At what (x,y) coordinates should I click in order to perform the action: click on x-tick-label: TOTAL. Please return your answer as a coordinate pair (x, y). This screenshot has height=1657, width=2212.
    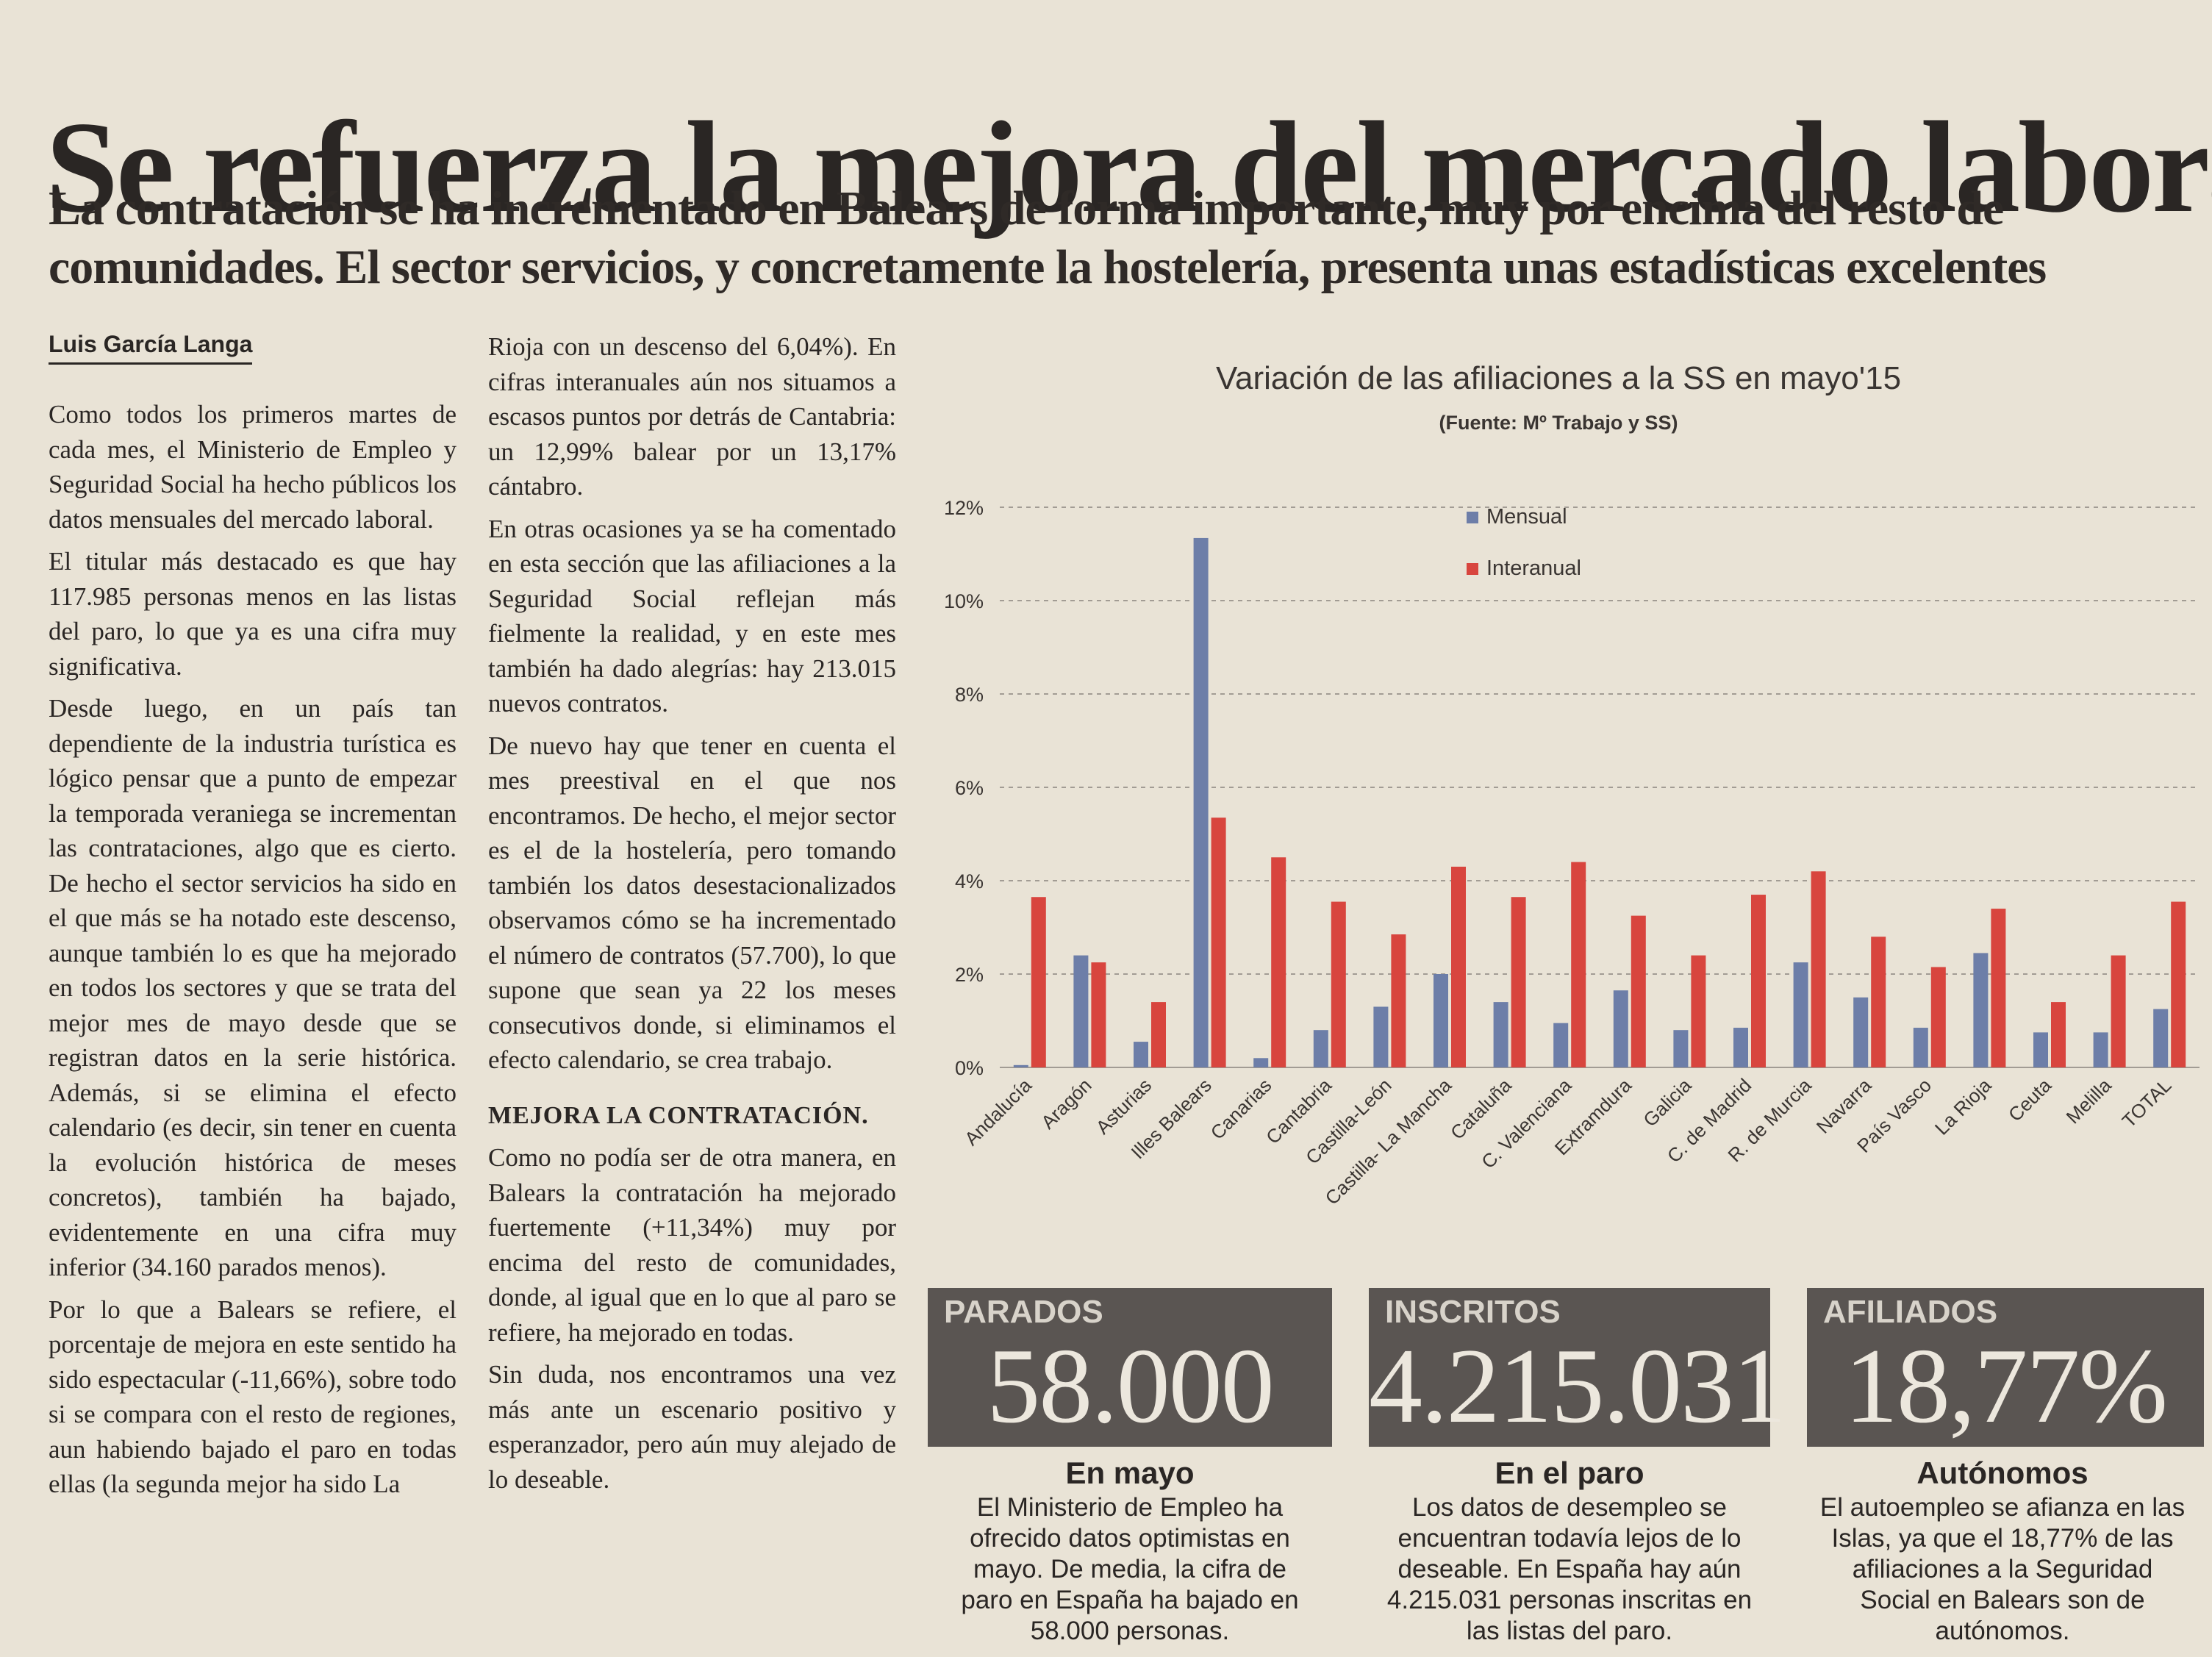
    Looking at the image, I should click on (2147, 1103).